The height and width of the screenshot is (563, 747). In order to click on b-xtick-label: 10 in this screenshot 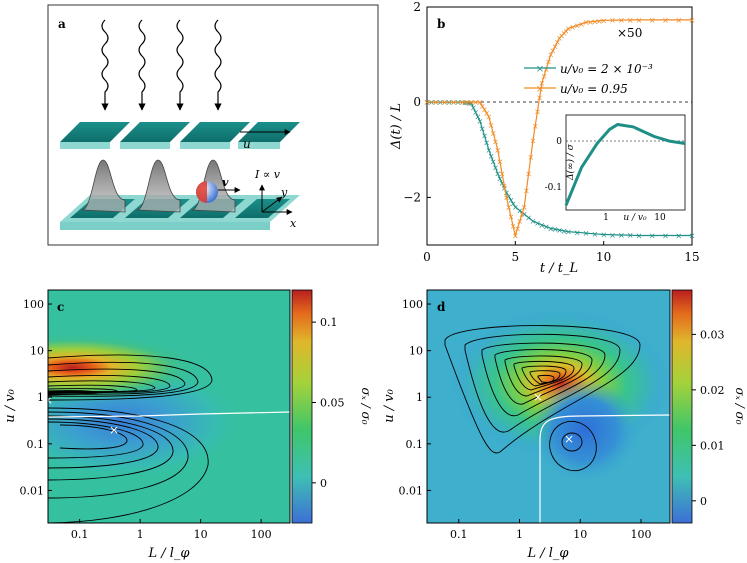, I will do `click(603, 257)`.